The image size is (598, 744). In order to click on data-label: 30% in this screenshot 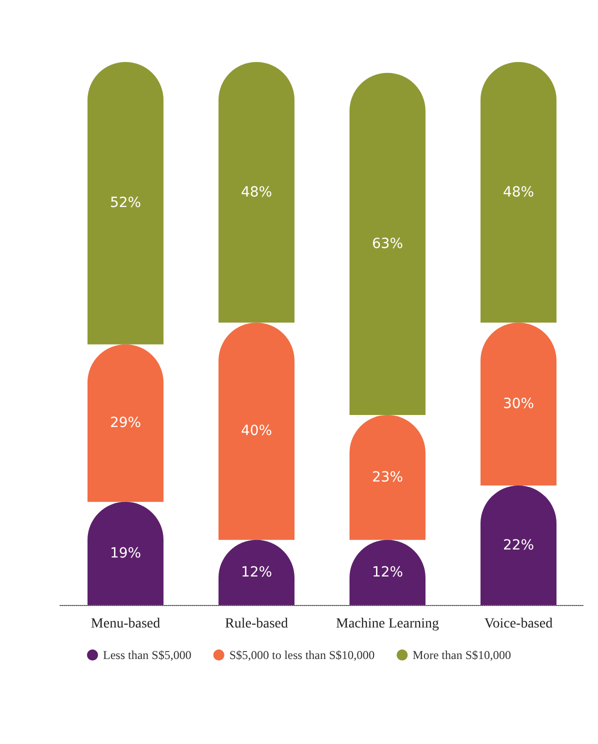, I will do `click(518, 404)`.